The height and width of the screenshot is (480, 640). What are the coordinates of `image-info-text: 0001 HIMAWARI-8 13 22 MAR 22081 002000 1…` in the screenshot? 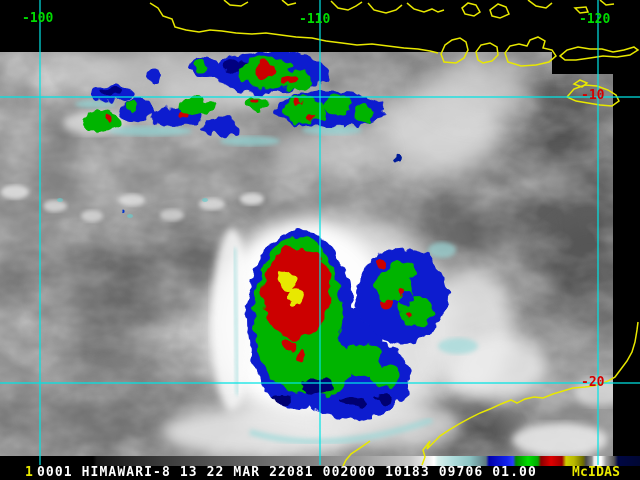 It's located at (287, 472).